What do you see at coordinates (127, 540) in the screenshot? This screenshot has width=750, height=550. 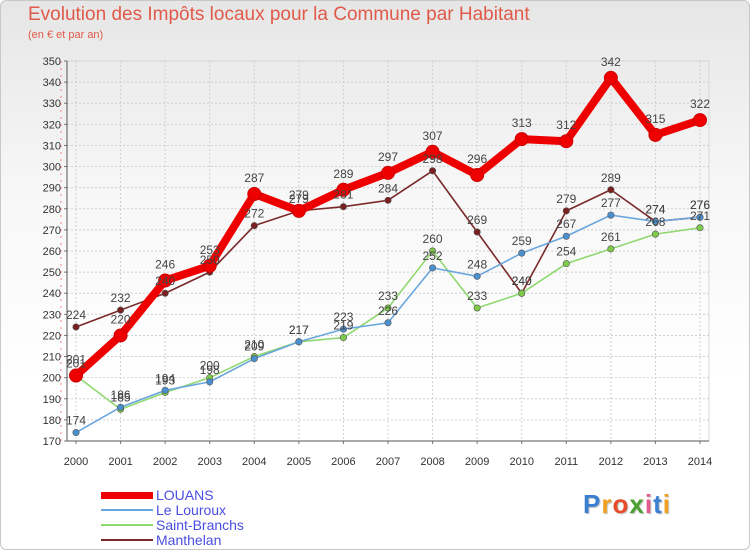 I see `legend-swatch-manthelan` at bounding box center [127, 540].